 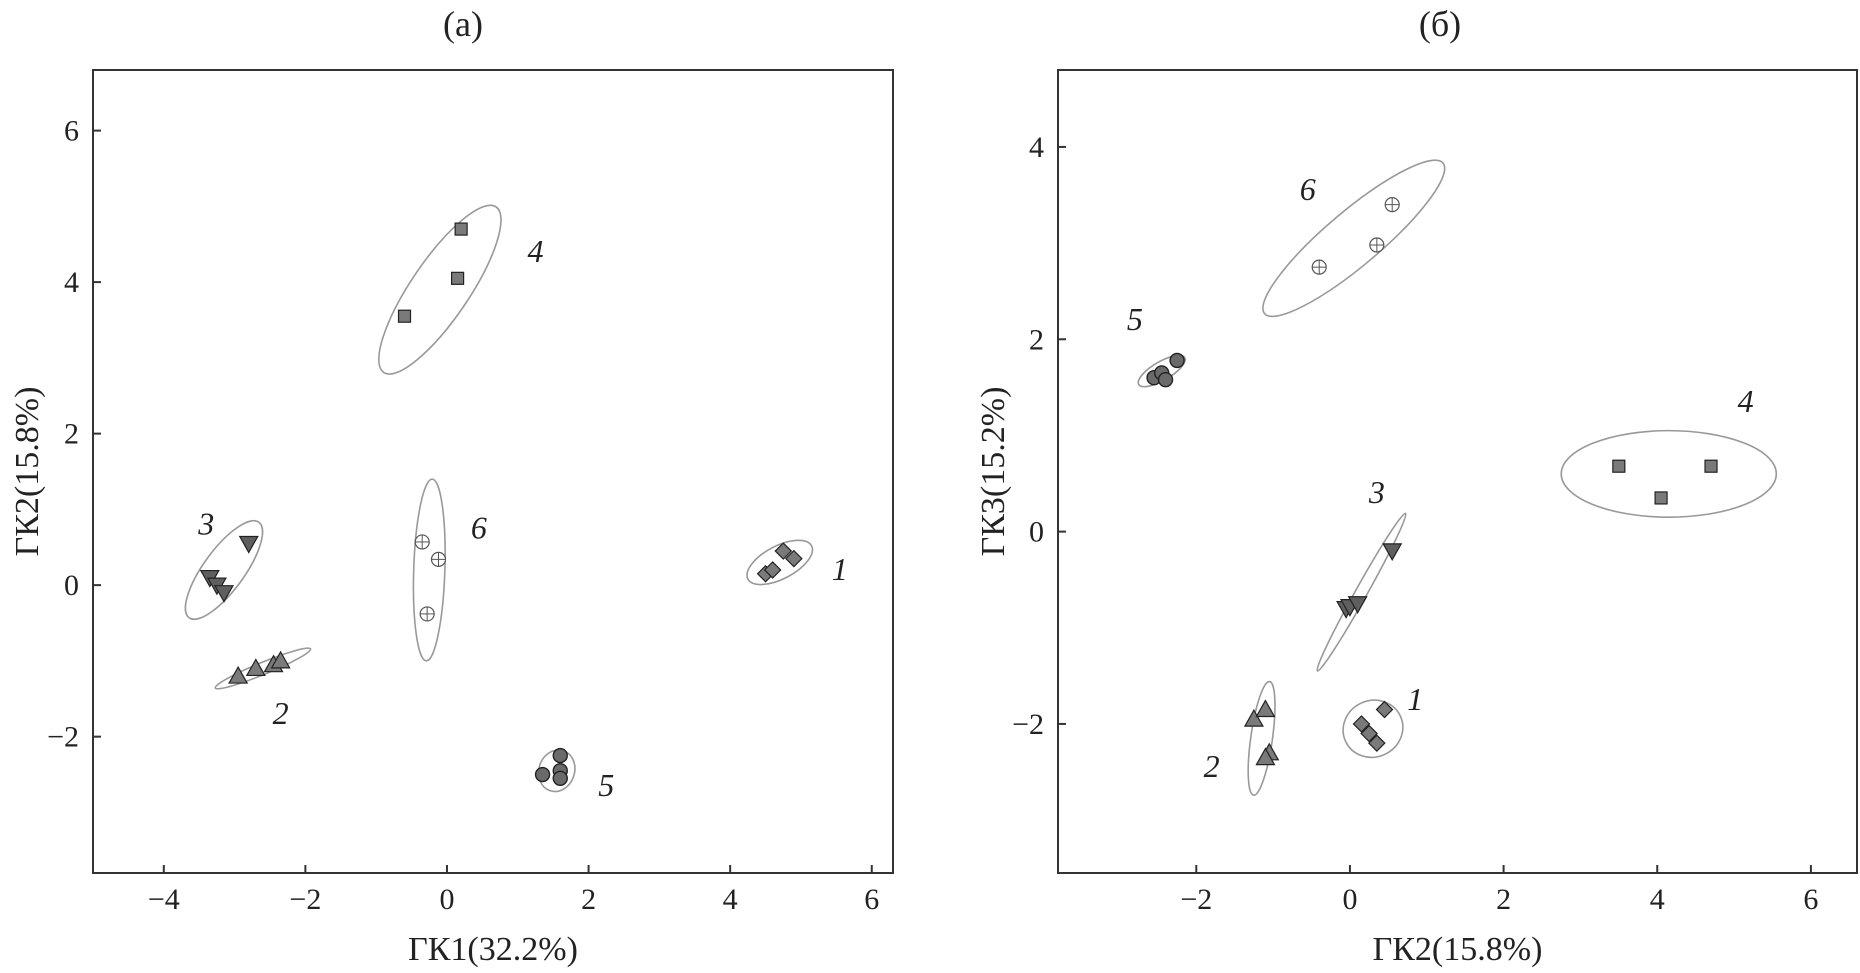 What do you see at coordinates (1440, 24) in the screenshot?
I see `panel-title: (б)` at bounding box center [1440, 24].